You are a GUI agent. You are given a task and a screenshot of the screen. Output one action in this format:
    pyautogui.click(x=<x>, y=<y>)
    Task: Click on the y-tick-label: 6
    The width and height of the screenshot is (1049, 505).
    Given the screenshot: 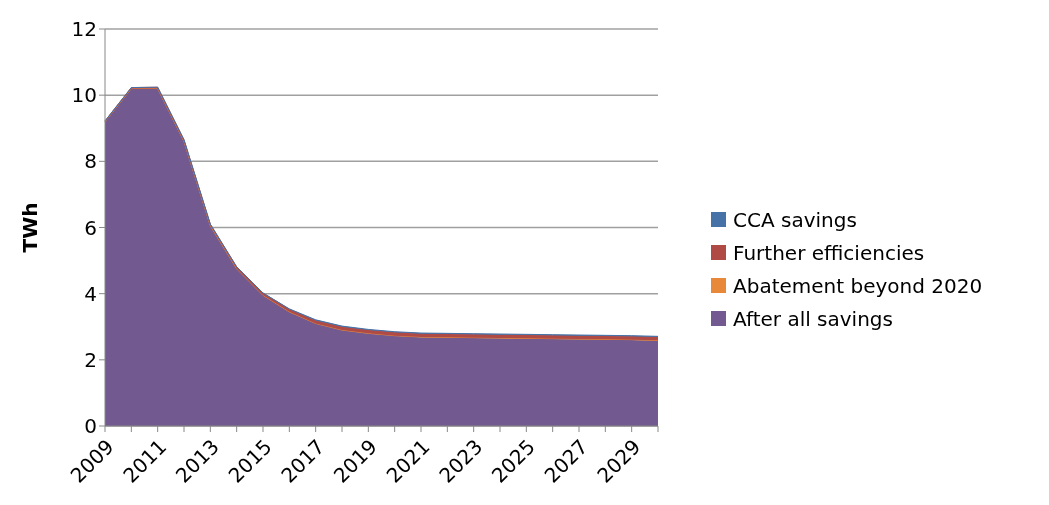 What is the action you would take?
    pyautogui.click(x=90, y=227)
    